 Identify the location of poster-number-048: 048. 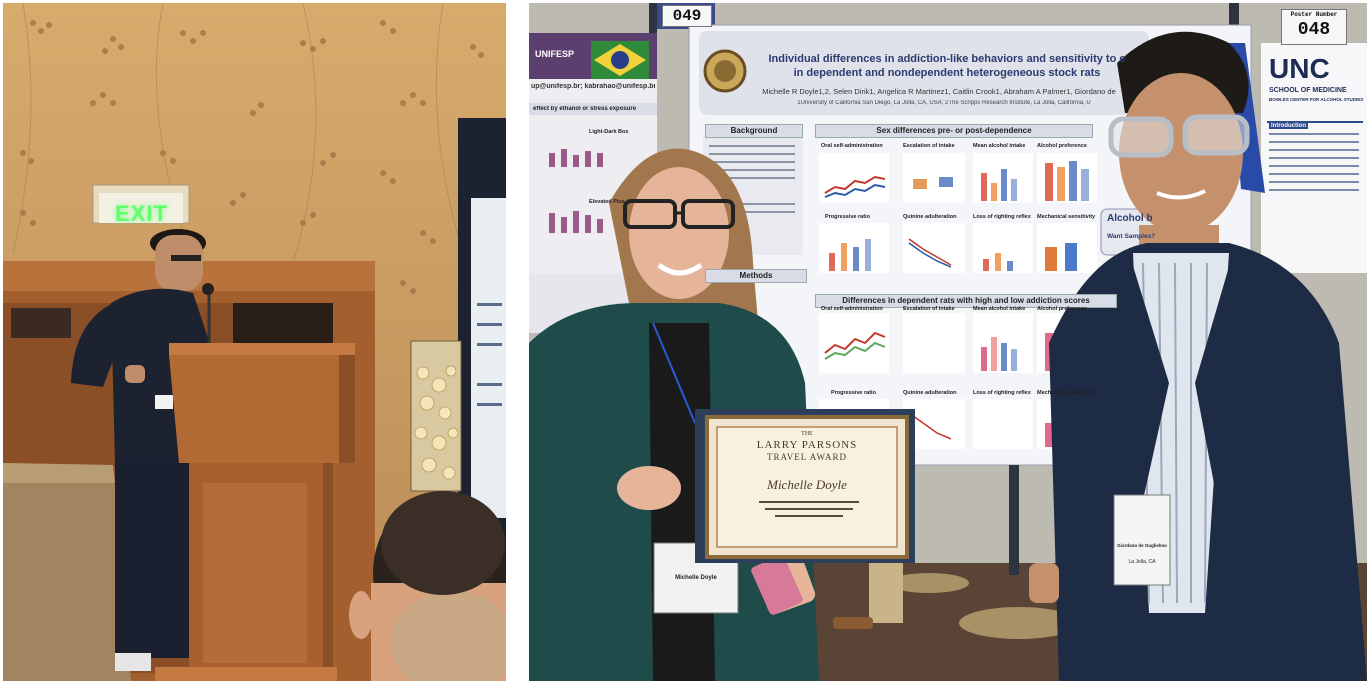
(1314, 30).